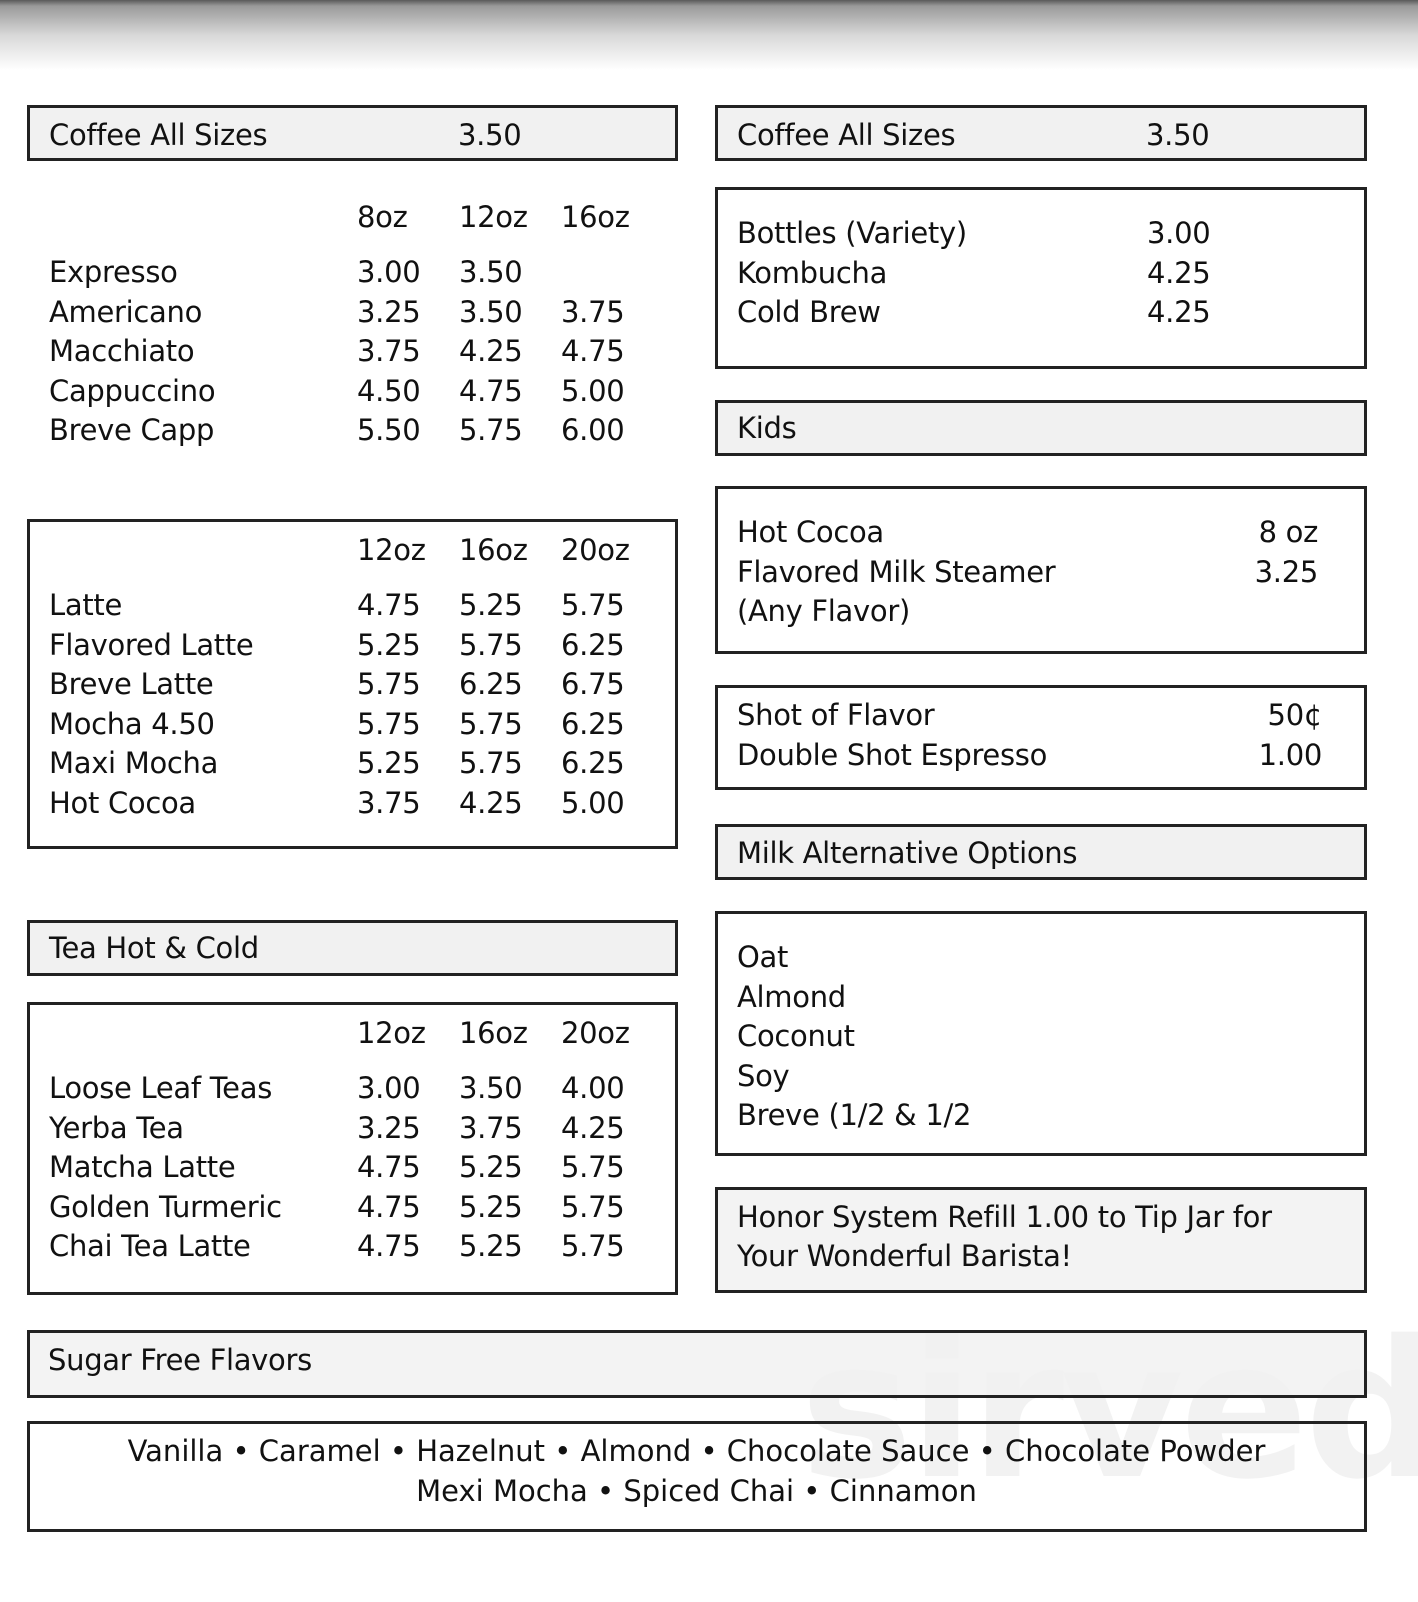 This screenshot has height=1602, width=1418. What do you see at coordinates (1041, 428) in the screenshot?
I see `kids-header` at bounding box center [1041, 428].